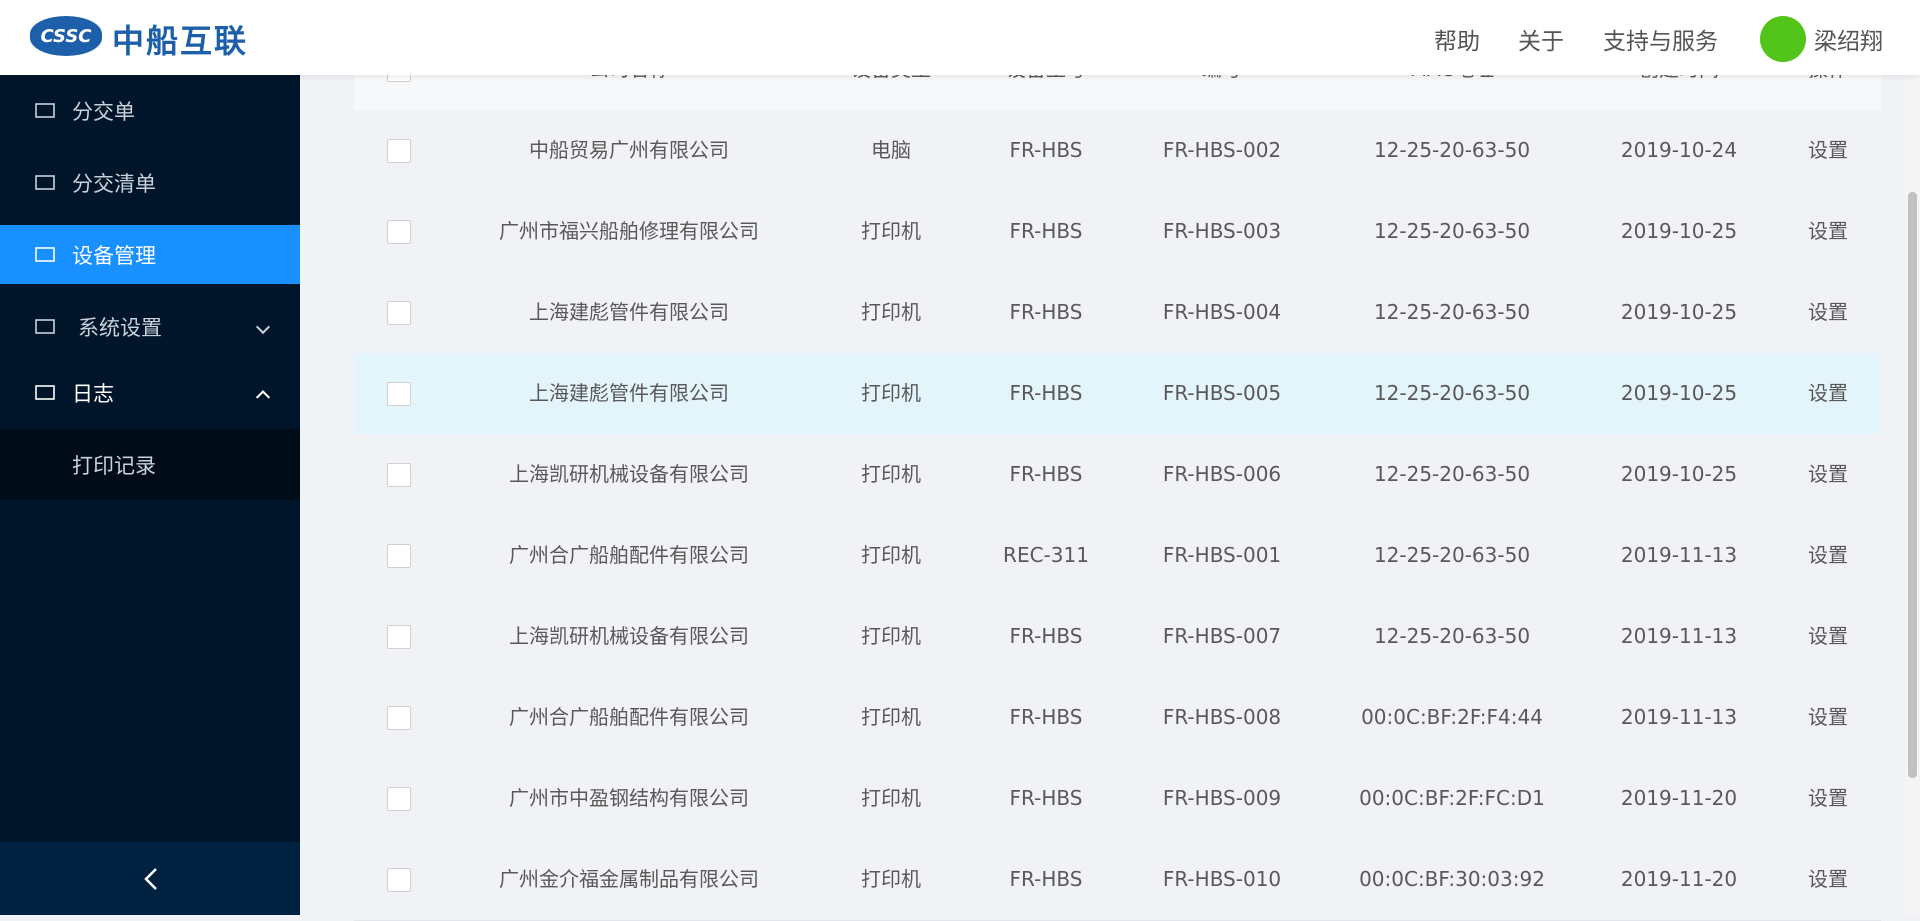  I want to click on cell-text: 广州市中盈钢结构有限公司, so click(629, 798).